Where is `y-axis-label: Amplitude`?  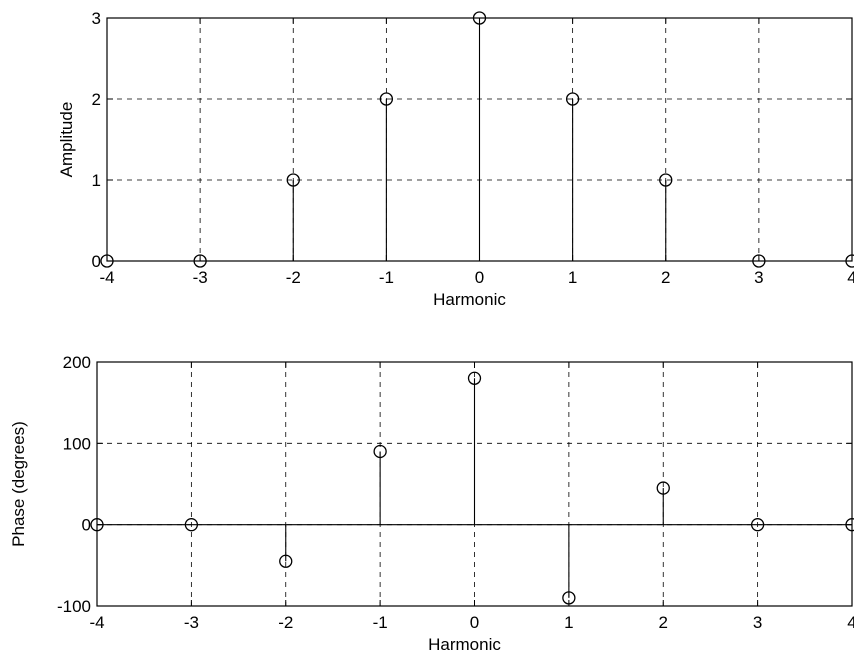
y-axis-label: Amplitude is located at coordinates (66, 140).